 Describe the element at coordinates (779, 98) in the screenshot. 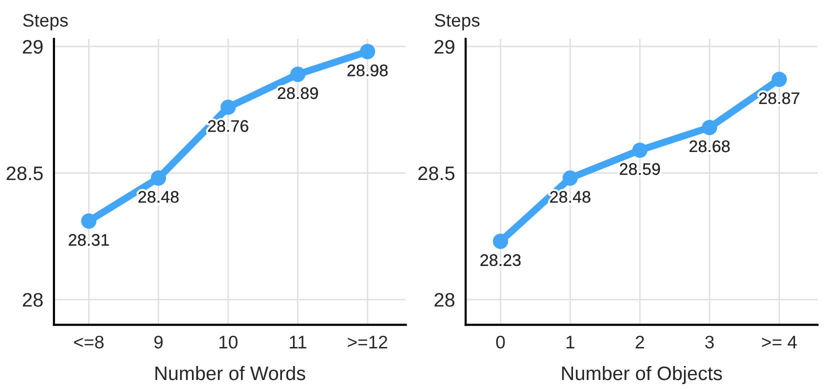

I see `data-label: 28.87` at that location.